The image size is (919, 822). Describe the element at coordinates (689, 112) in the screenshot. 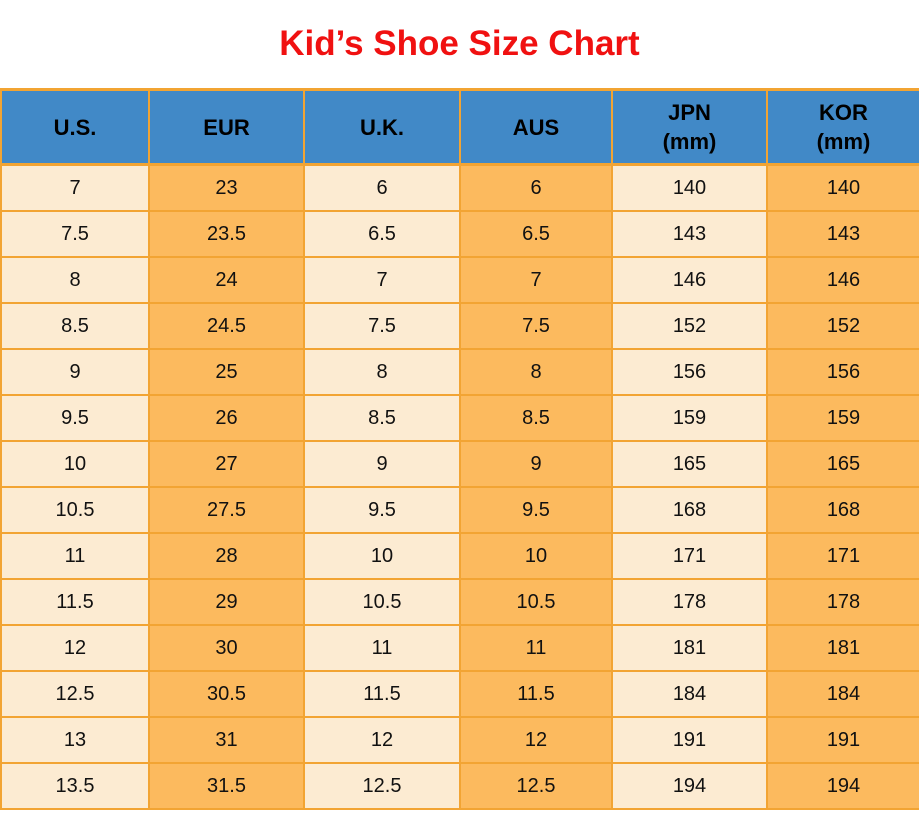

I see `header-line: JPN` at that location.